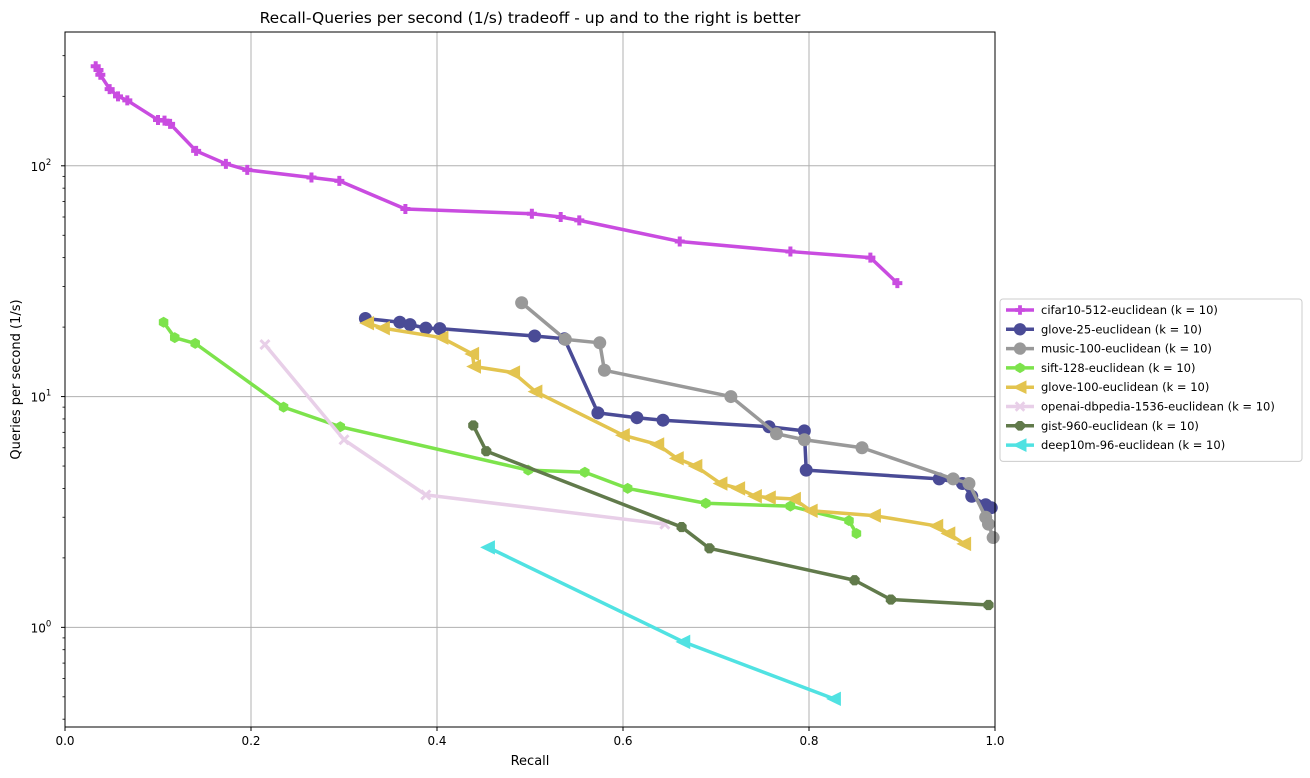  I want to click on legend-entry: cifar10-512-euclidean (k = 10), so click(1112, 310).